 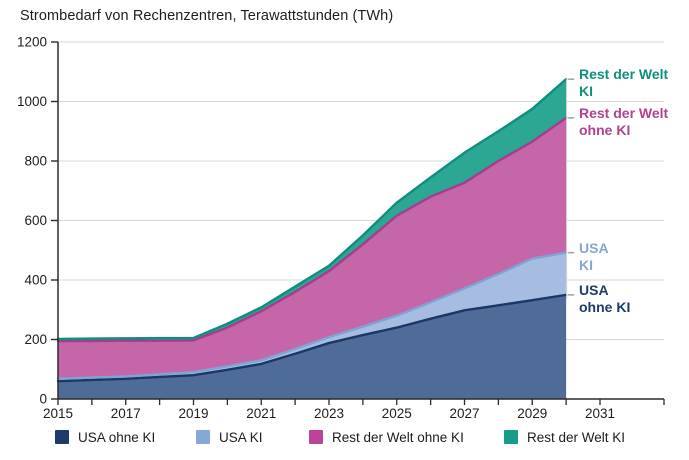 What do you see at coordinates (32, 42) in the screenshot?
I see `y-tick-label-1200: 1200` at bounding box center [32, 42].